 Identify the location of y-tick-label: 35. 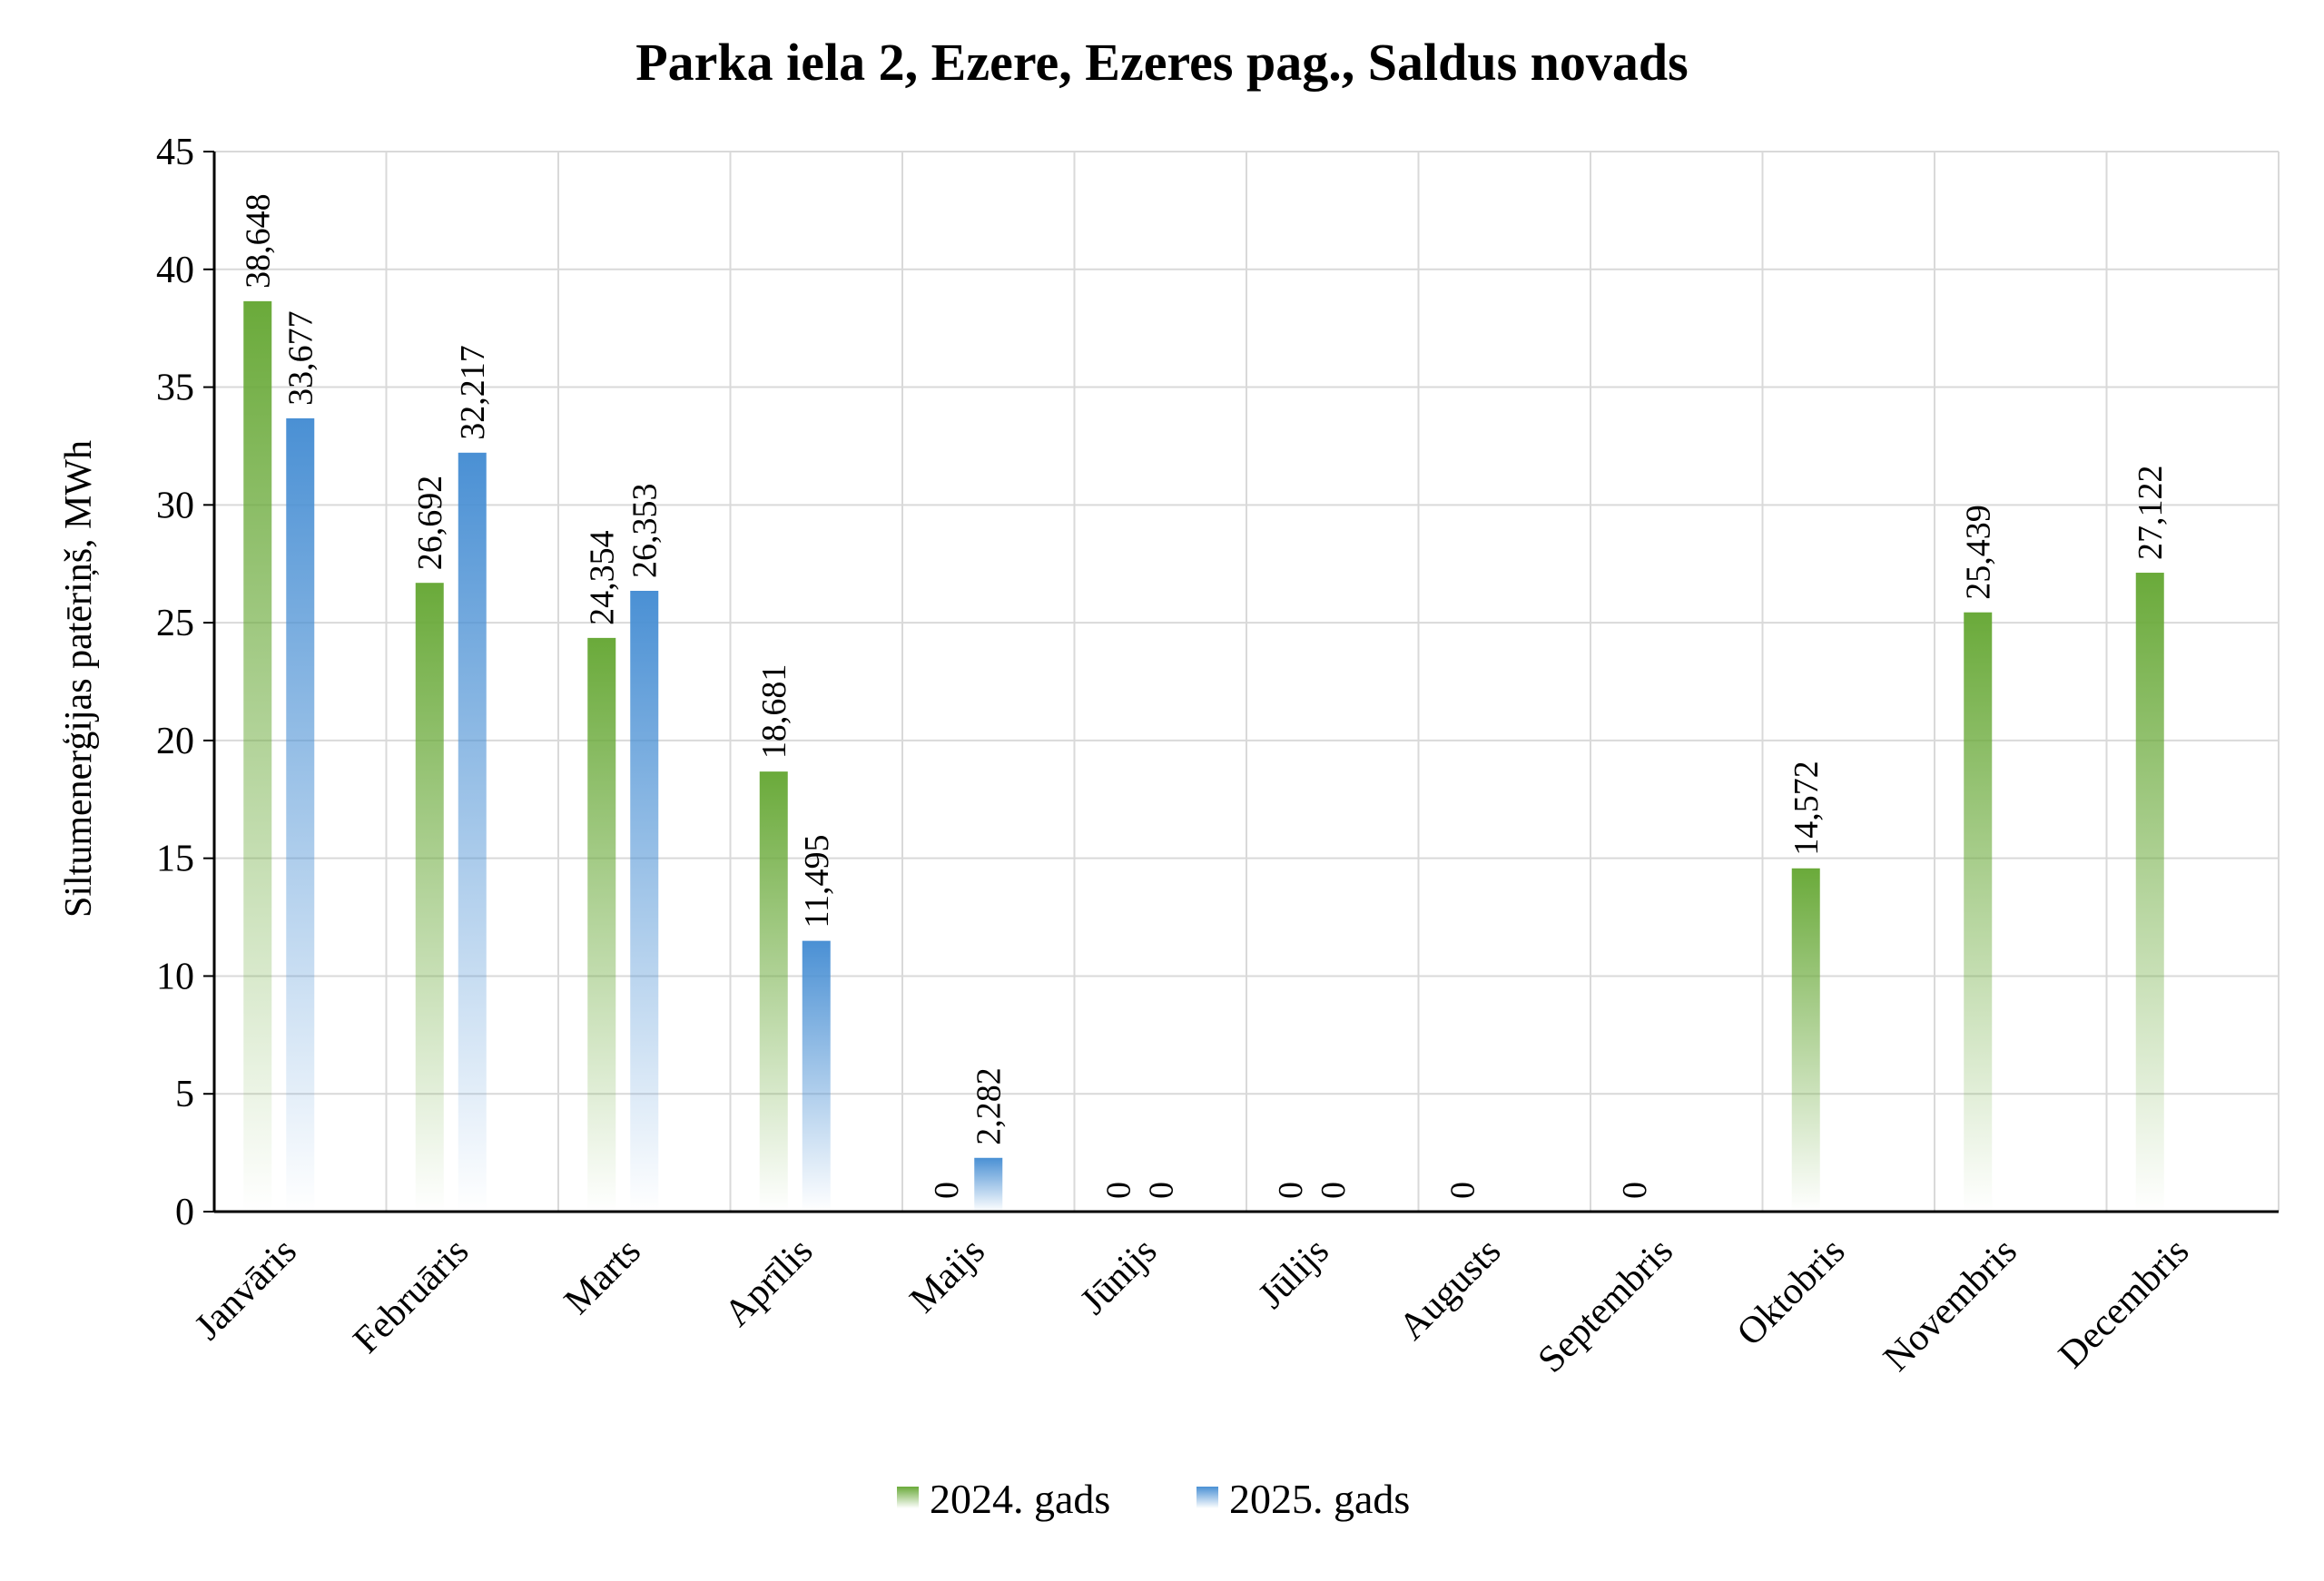
(175, 388).